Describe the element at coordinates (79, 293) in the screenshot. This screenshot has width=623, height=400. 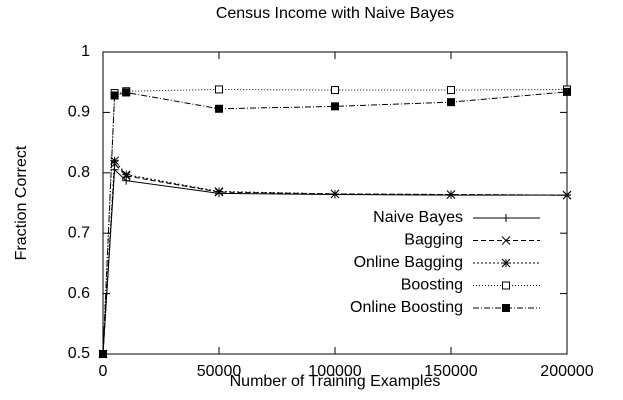
I see `y-tick-label: 0.6` at that location.